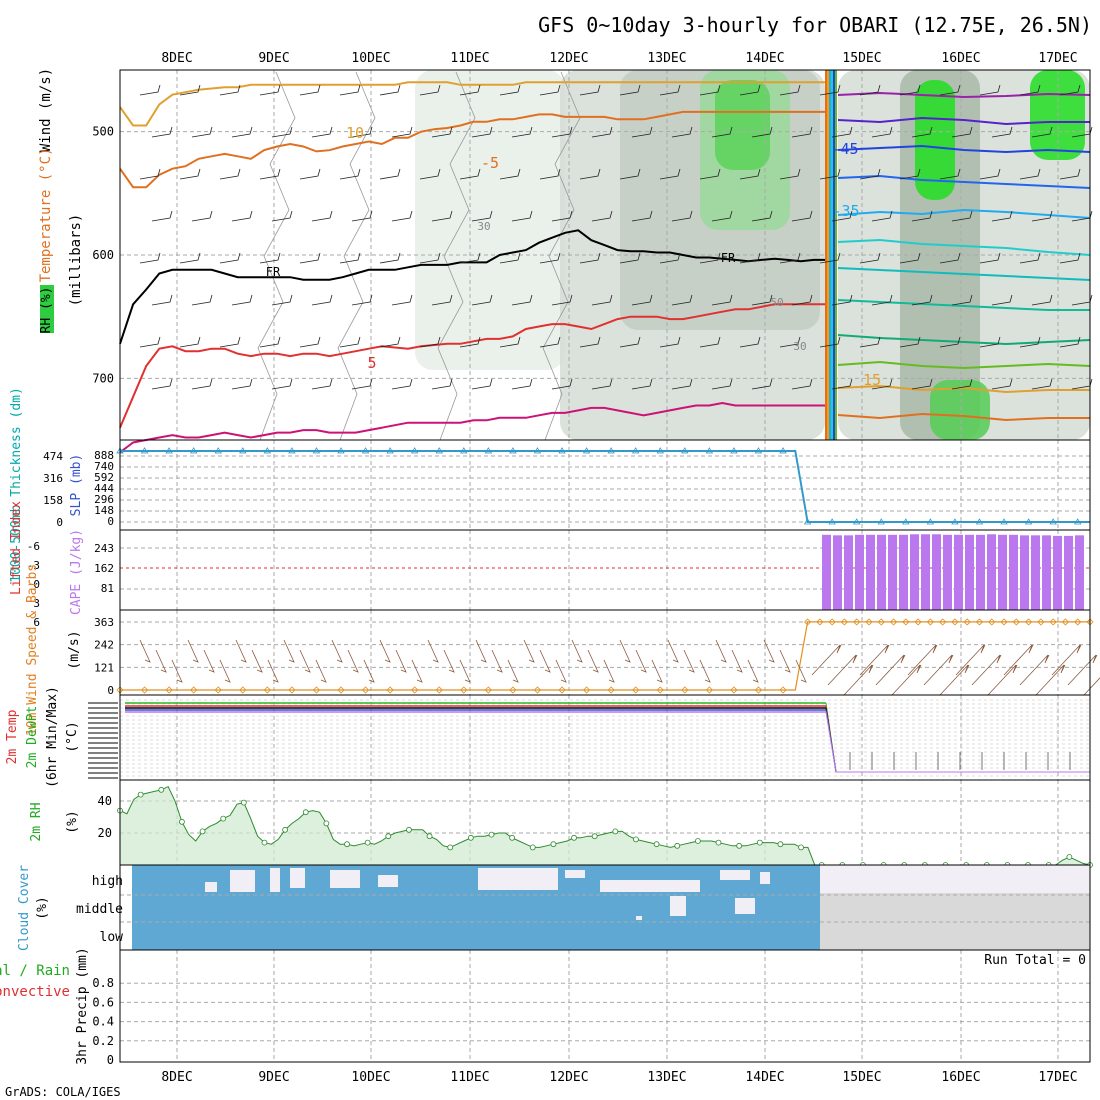 The height and width of the screenshot is (1100, 1100). What do you see at coordinates (776, 302) in the screenshot?
I see `rh-contour-label: 50` at bounding box center [776, 302].